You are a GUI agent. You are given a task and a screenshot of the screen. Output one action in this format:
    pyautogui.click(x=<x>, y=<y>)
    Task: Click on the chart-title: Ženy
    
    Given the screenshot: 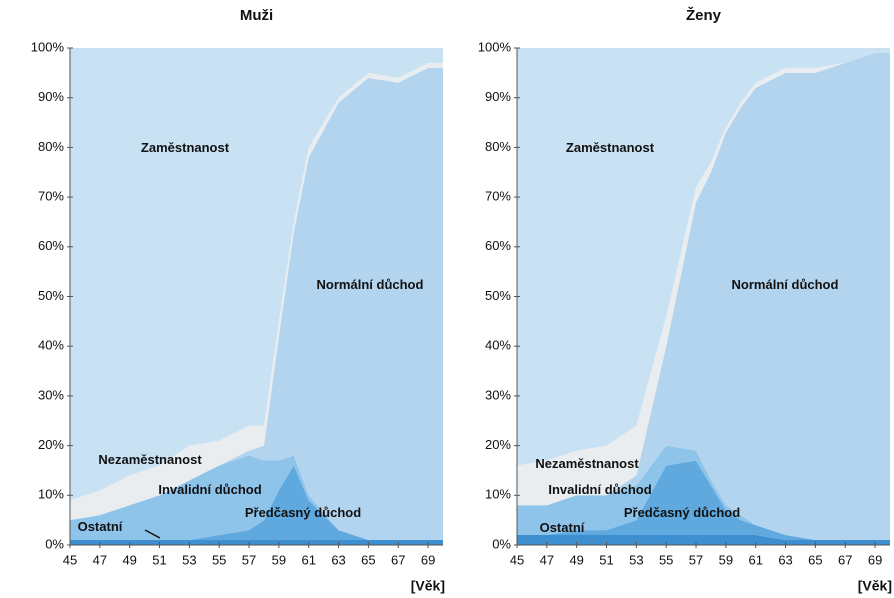 What is the action you would take?
    pyautogui.click(x=704, y=15)
    